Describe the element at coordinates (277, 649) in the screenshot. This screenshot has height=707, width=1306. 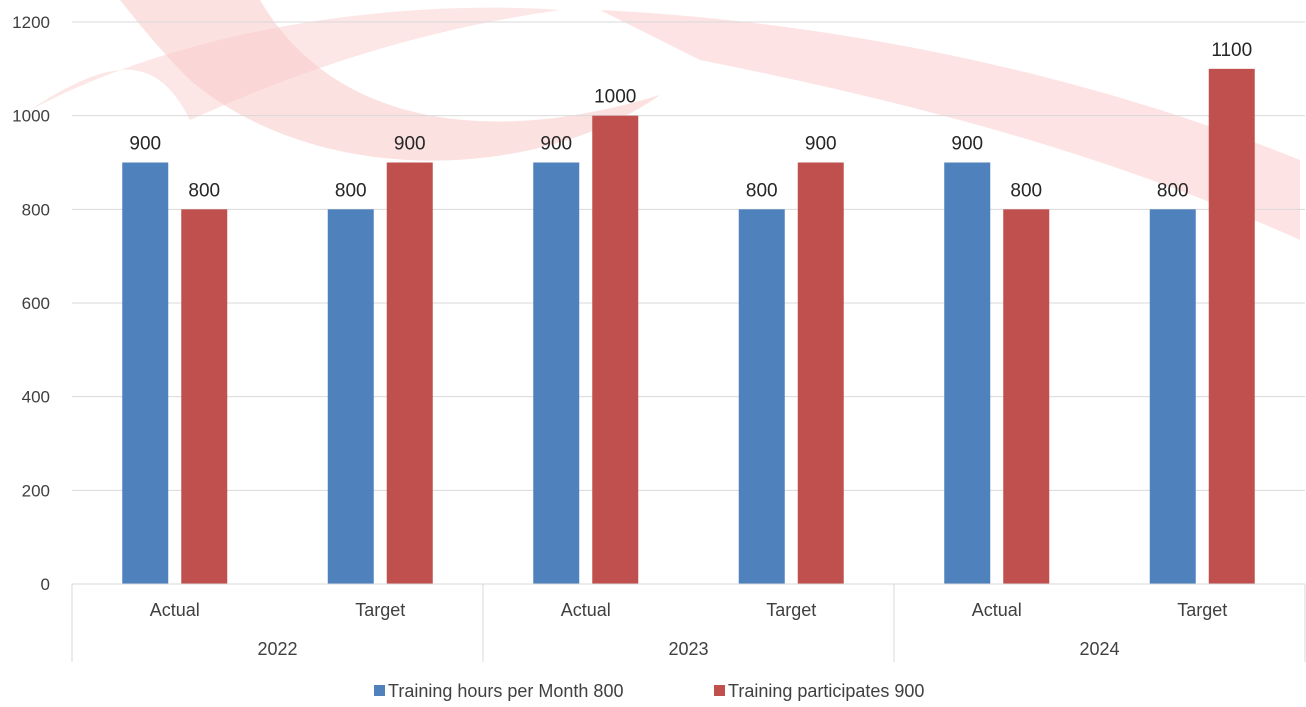
I see `x-group-label: 2022` at that location.